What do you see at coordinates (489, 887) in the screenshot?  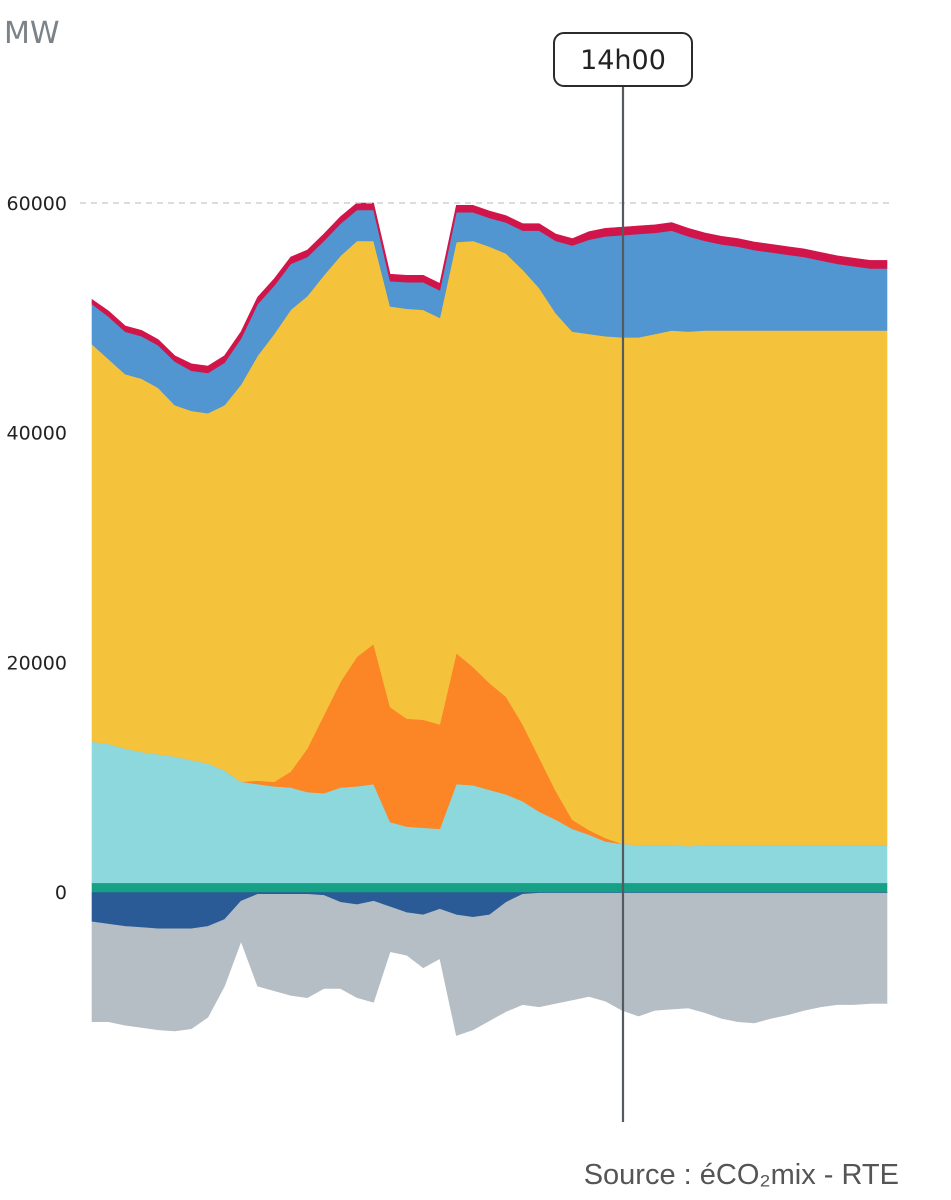 I see `positive-area-green-base` at bounding box center [489, 887].